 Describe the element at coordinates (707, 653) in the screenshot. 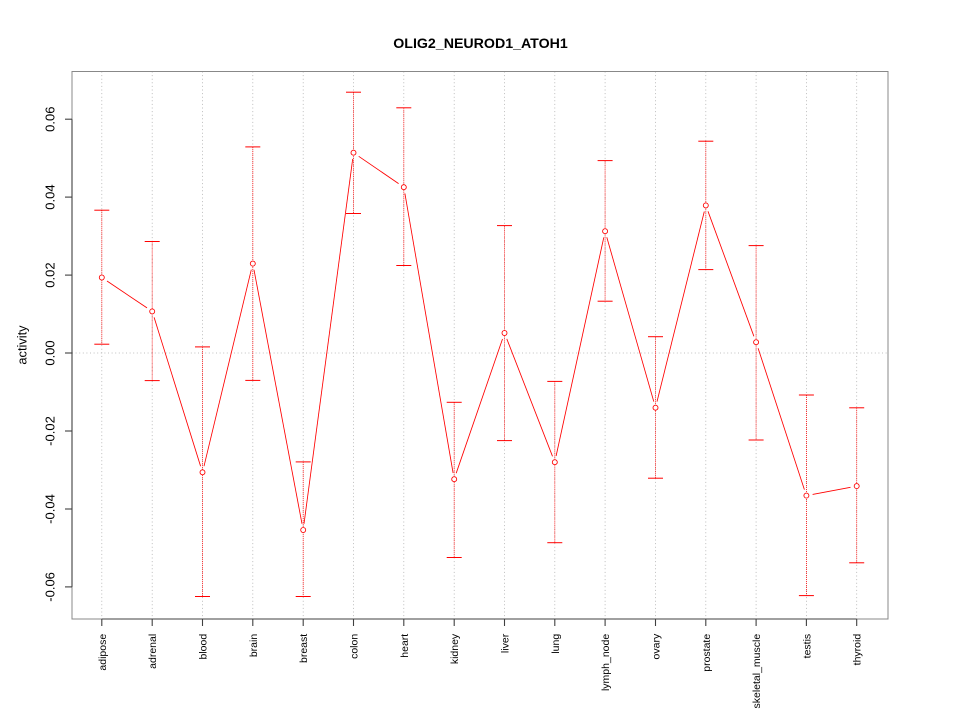

I see `svg-text: prostate` at that location.